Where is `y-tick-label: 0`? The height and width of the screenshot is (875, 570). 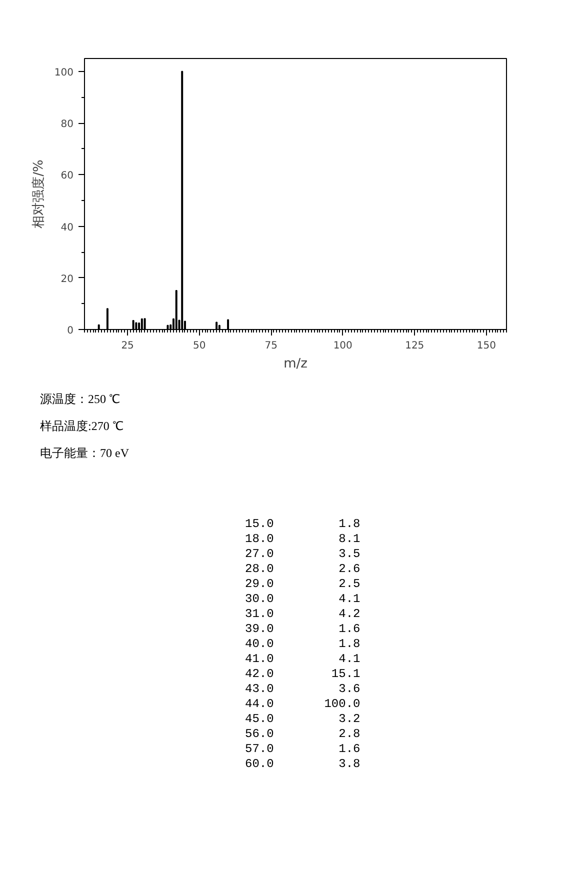 y-tick-label: 0 is located at coordinates (70, 331).